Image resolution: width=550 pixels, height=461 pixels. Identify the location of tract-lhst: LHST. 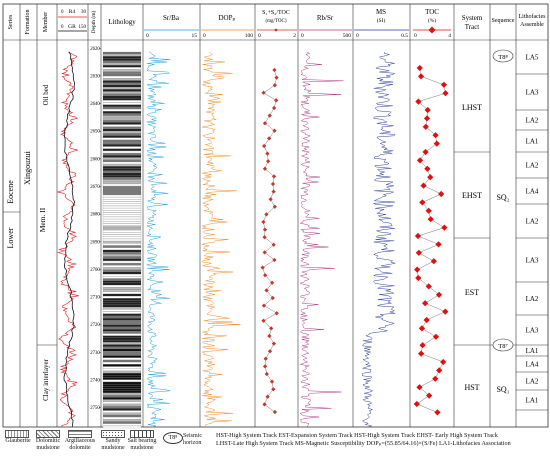
(472, 107).